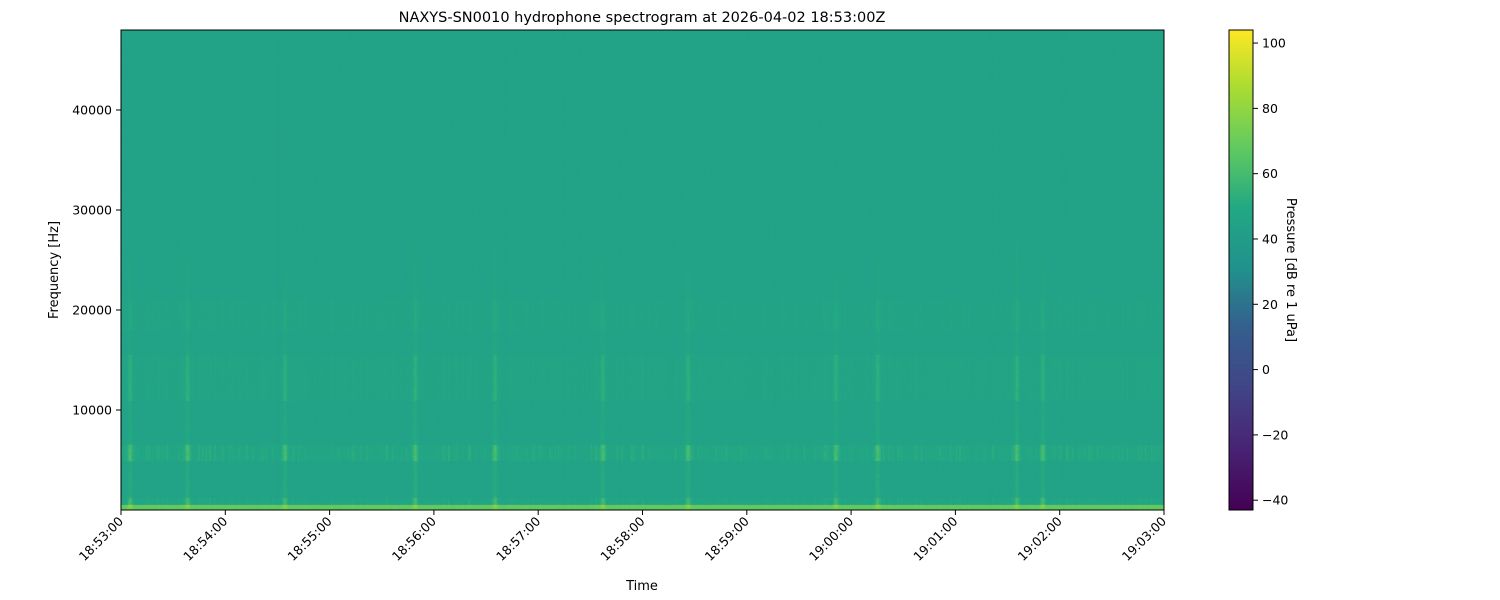  I want to click on y-tick-label: 10000, so click(92, 410).